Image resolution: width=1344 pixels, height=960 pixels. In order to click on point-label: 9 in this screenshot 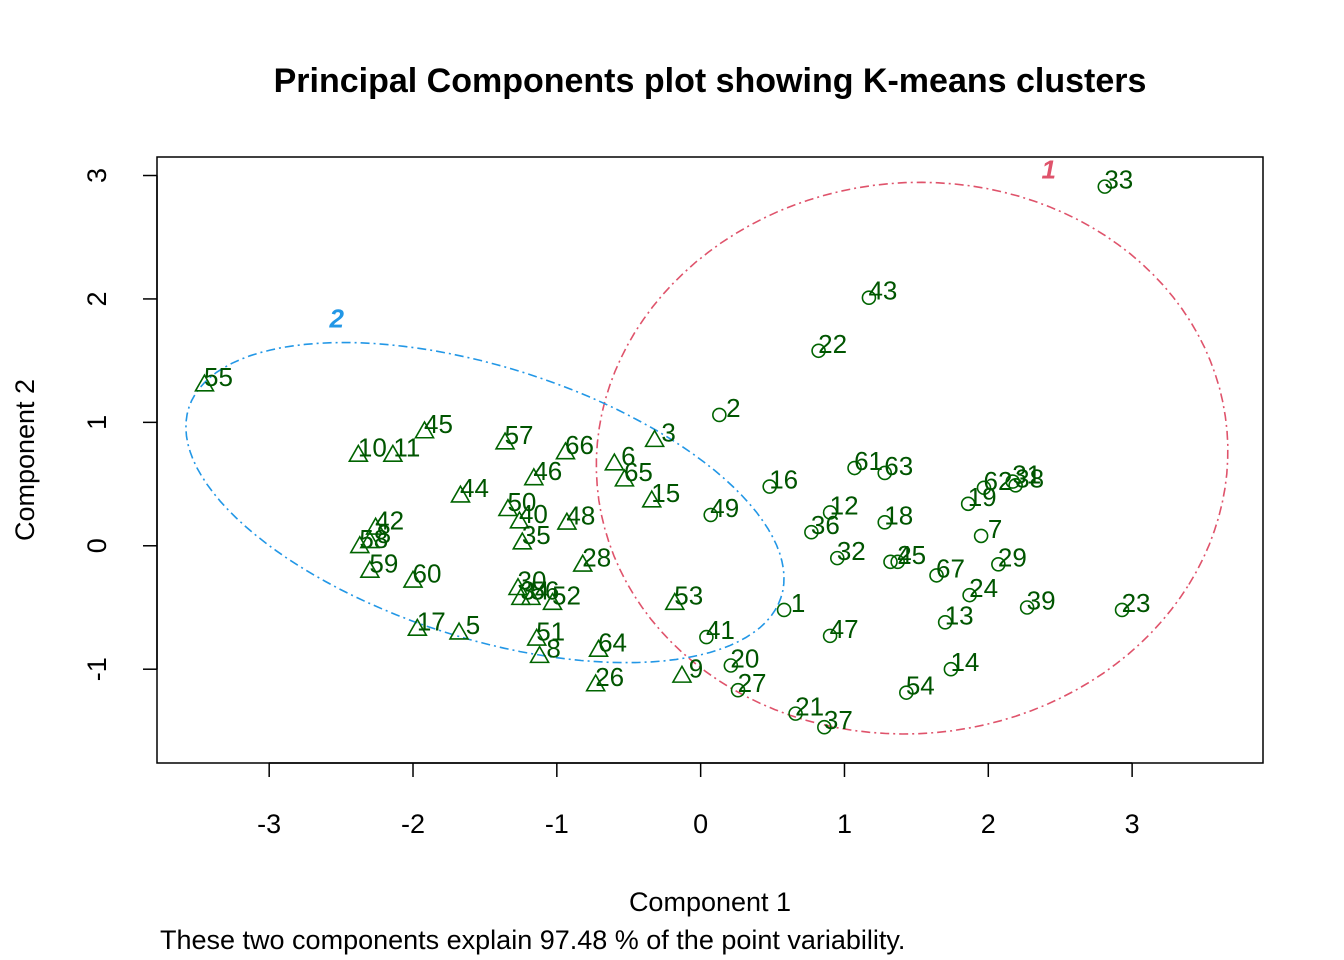, I will do `click(696, 668)`.